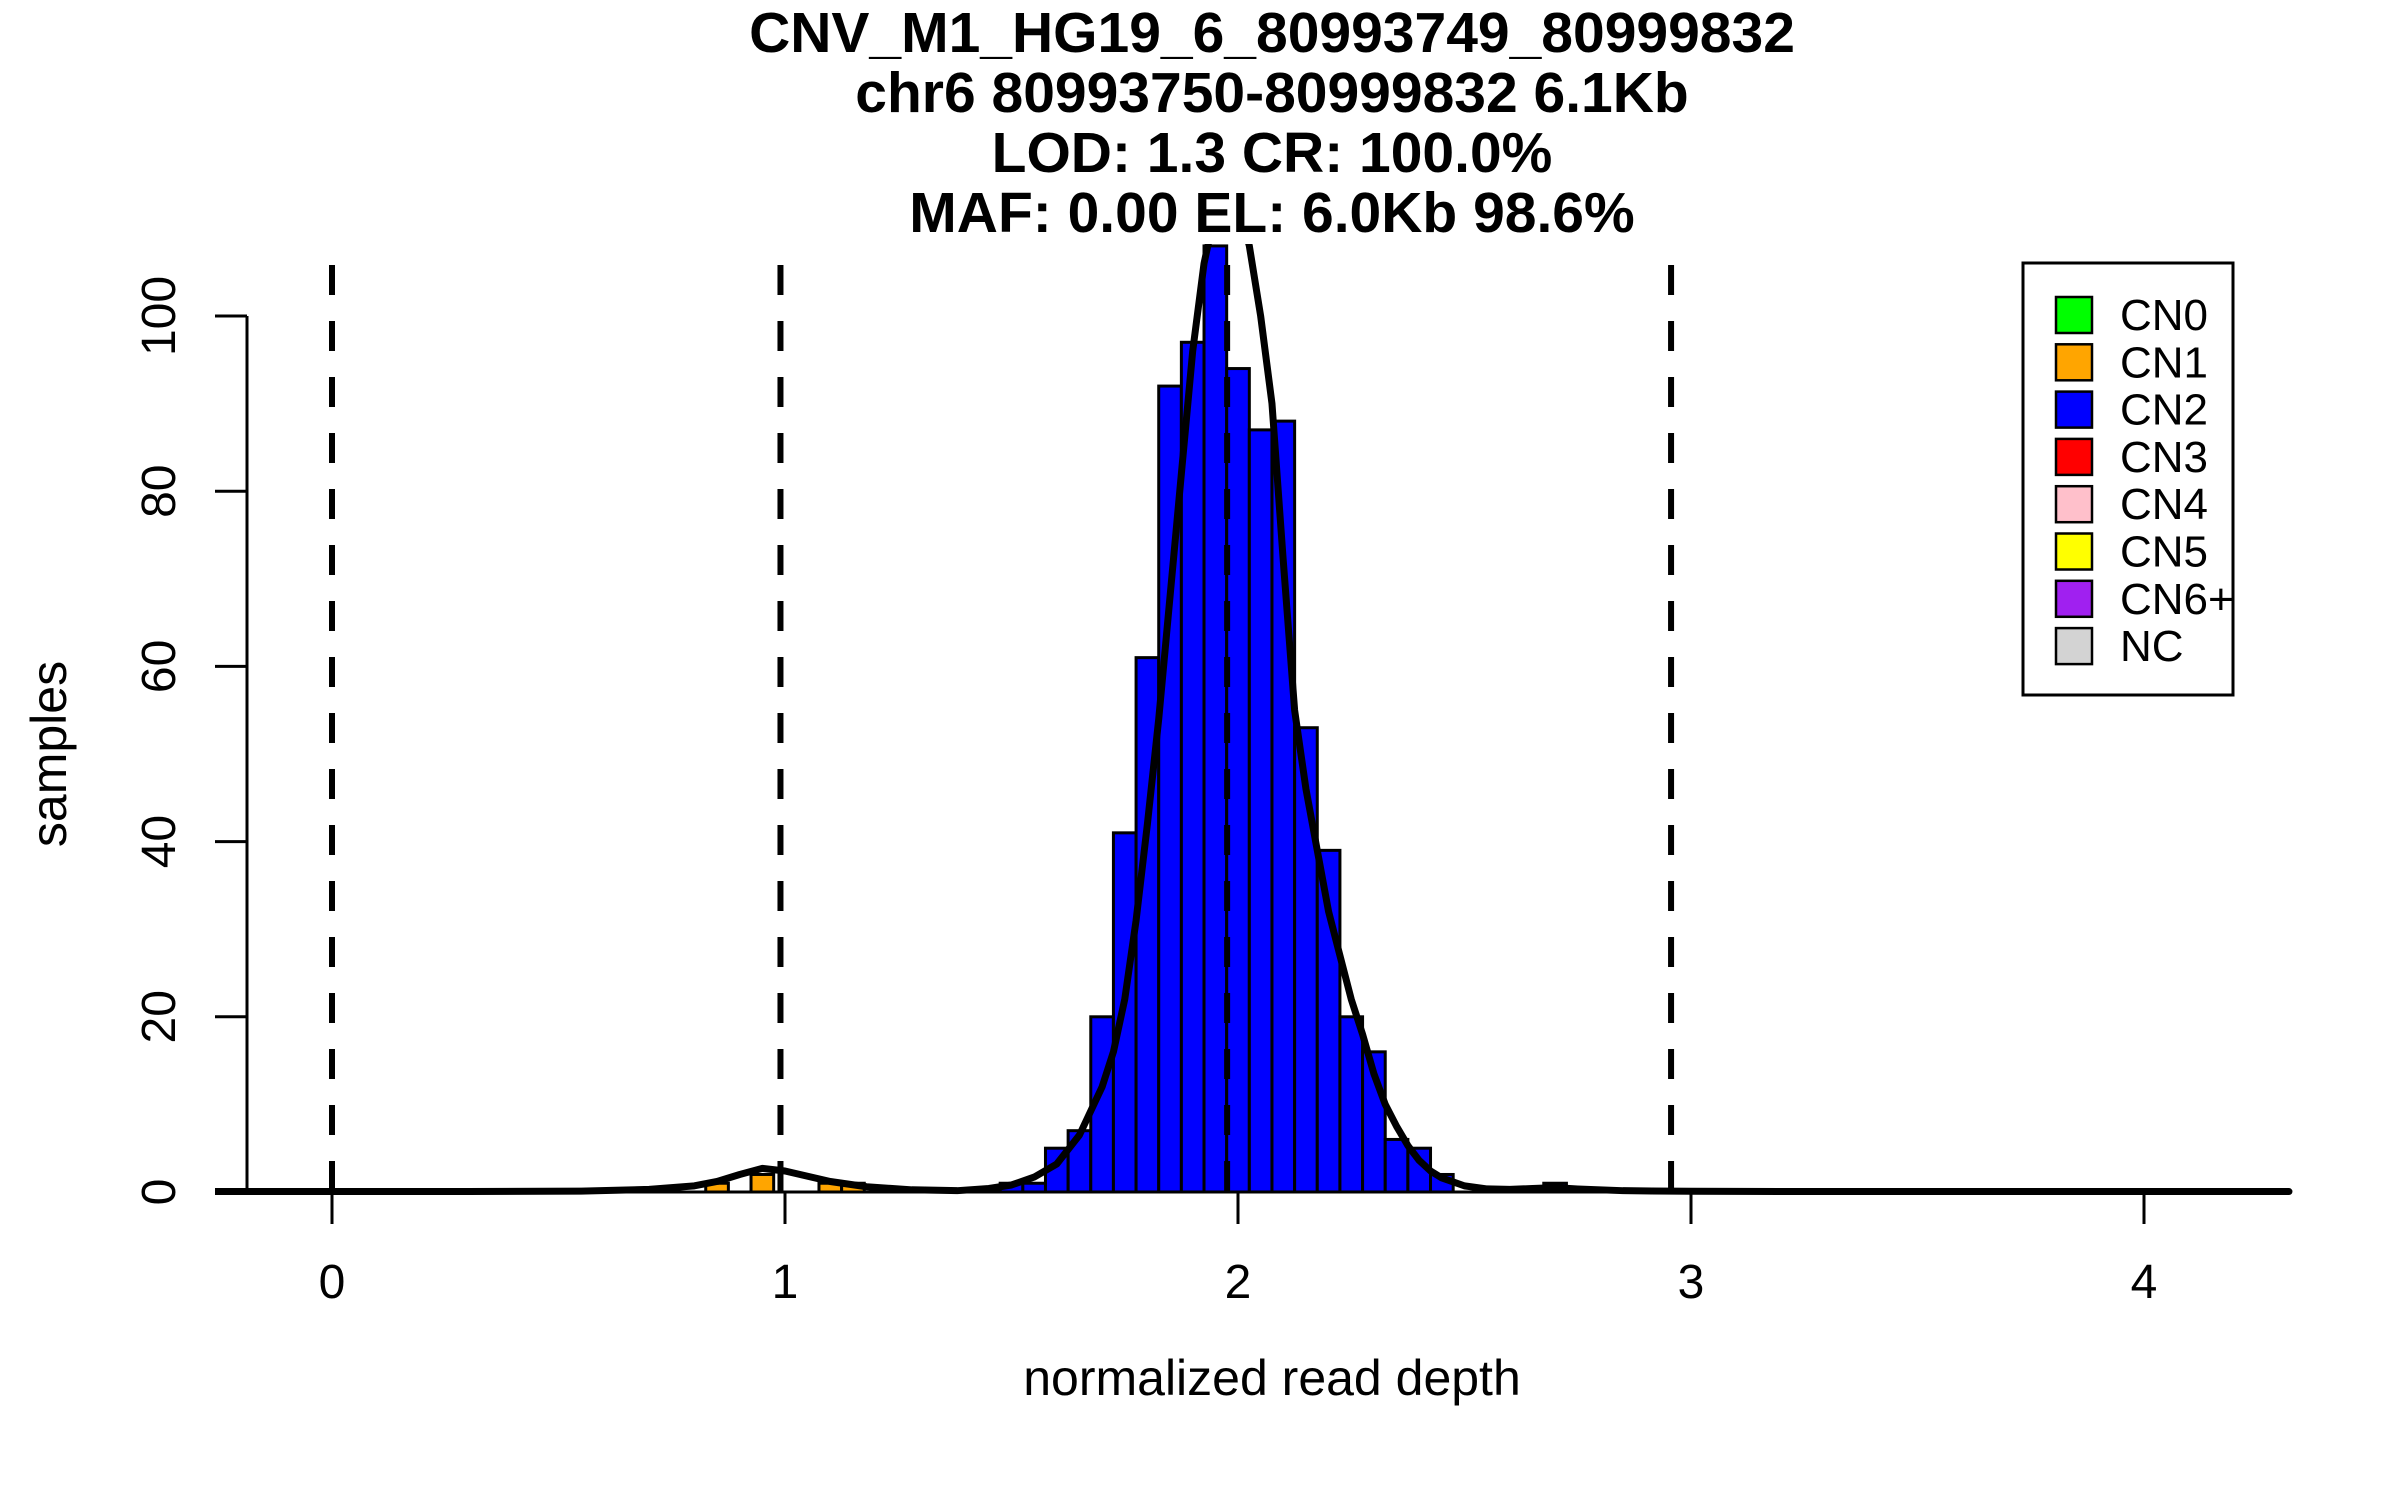 The image size is (2400, 1500). Describe the element at coordinates (190, 740) in the screenshot. I see `y-axis-ticks: 0 20 40 60 80 100` at that location.